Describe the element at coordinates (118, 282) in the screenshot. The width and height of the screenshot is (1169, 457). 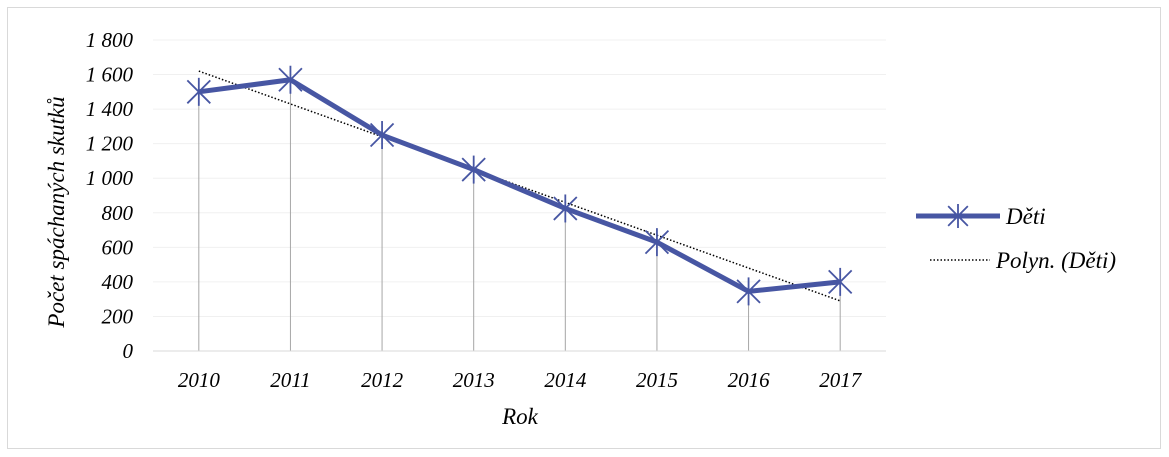
I see `y-tick-400: 400` at that location.